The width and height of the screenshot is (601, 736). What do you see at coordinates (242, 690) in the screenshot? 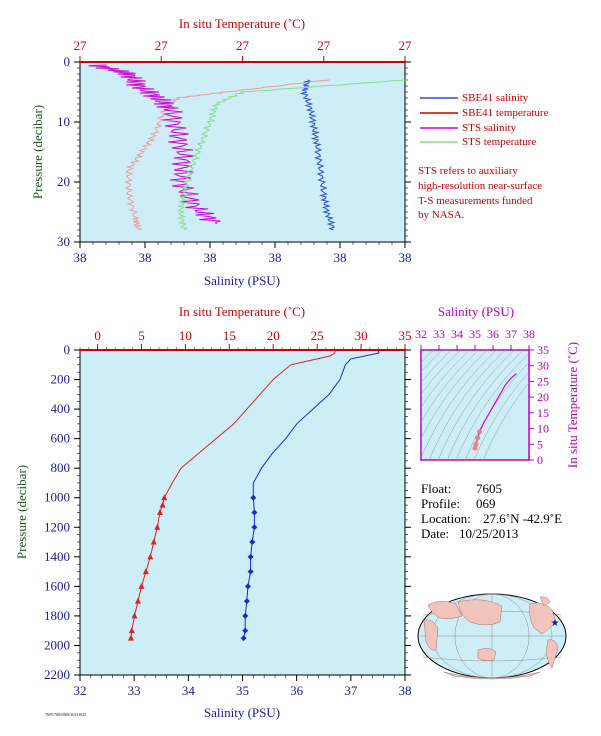
I see `bottom-tick-label: 35` at bounding box center [242, 690].